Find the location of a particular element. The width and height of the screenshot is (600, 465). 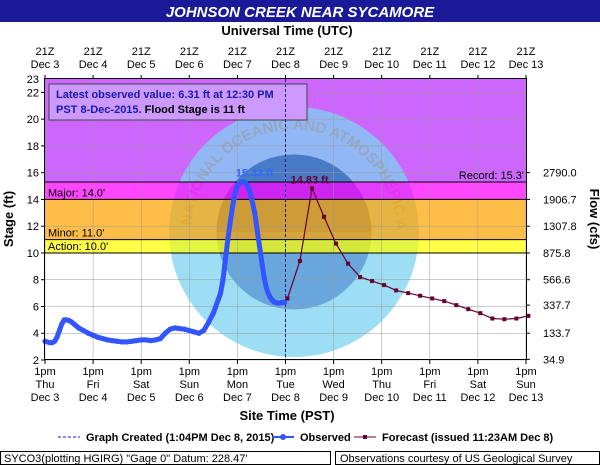

bottom-tick-line2-8: Fri is located at coordinates (429, 385).